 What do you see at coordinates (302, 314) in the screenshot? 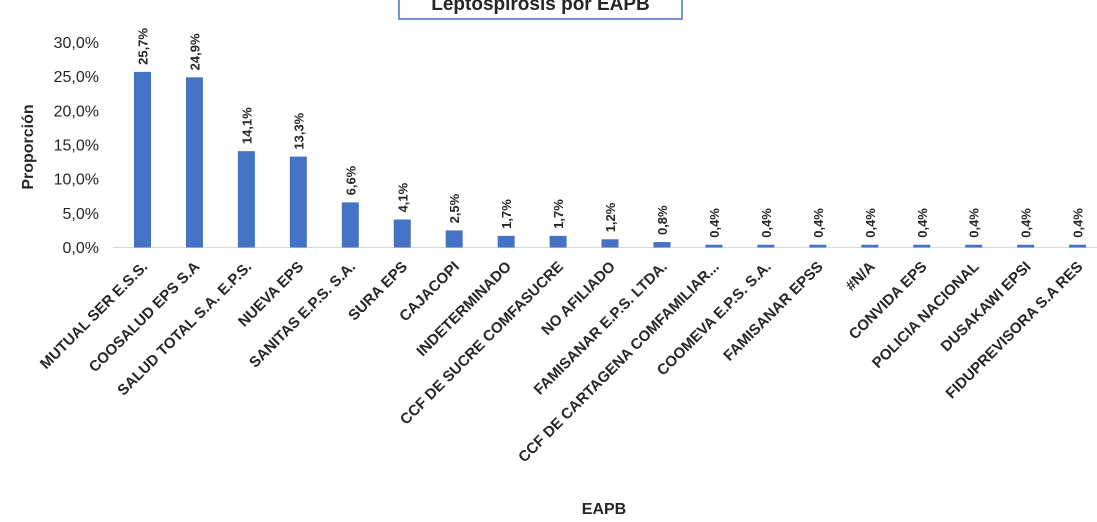
I see `category-label: SANITAS E.P.S. S.A.` at bounding box center [302, 314].